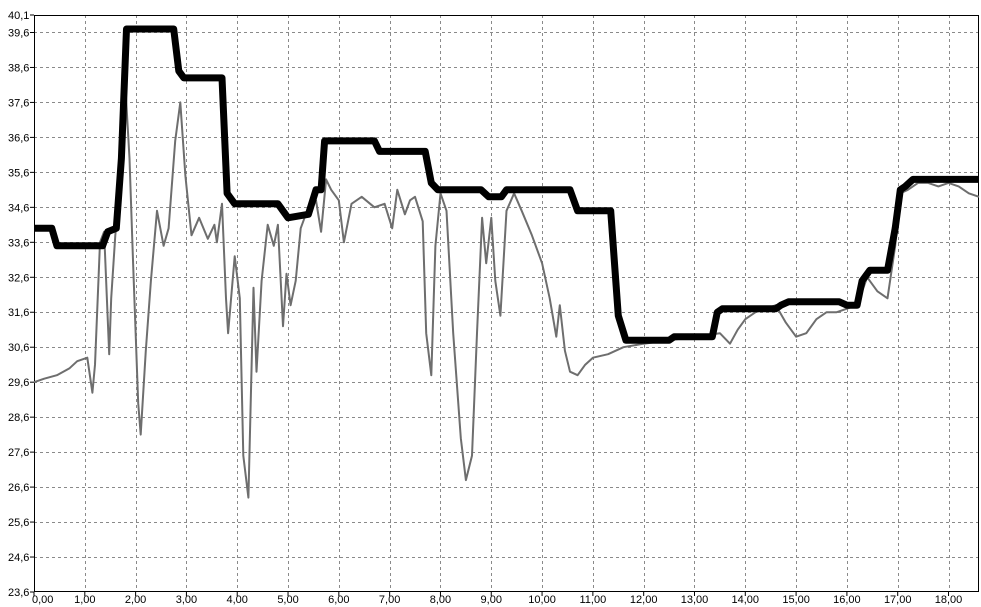 The width and height of the screenshot is (981, 607). I want to click on y-tick-label: 40,1, so click(18, 16).